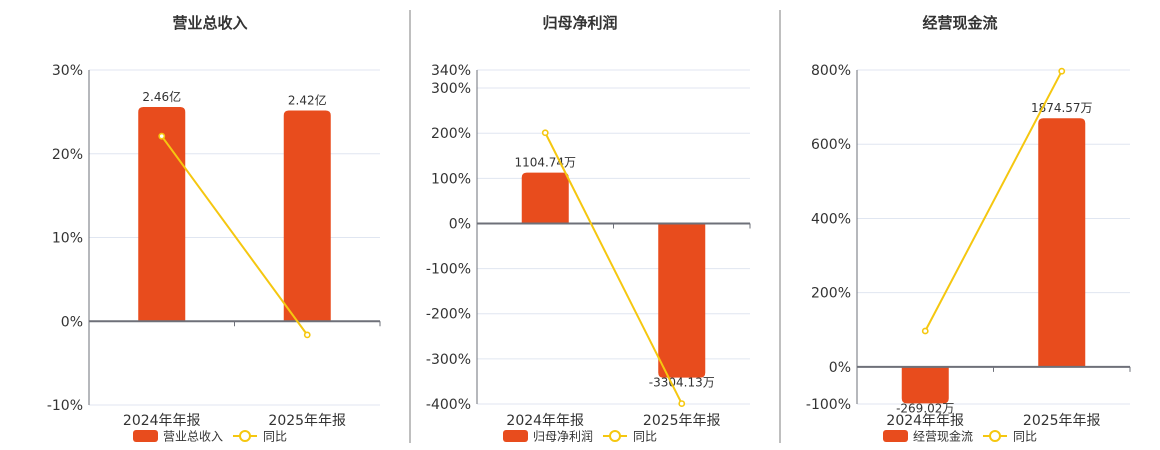  I want to click on legend-item-bar: 营业总收入, so click(178, 437).